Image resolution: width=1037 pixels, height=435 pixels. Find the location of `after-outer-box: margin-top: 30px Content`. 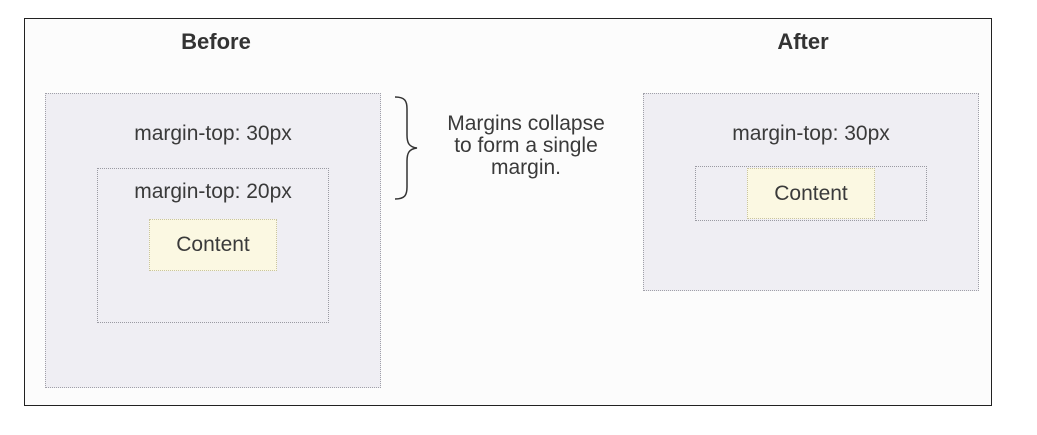

after-outer-box: margin-top: 30px Content is located at coordinates (811, 192).